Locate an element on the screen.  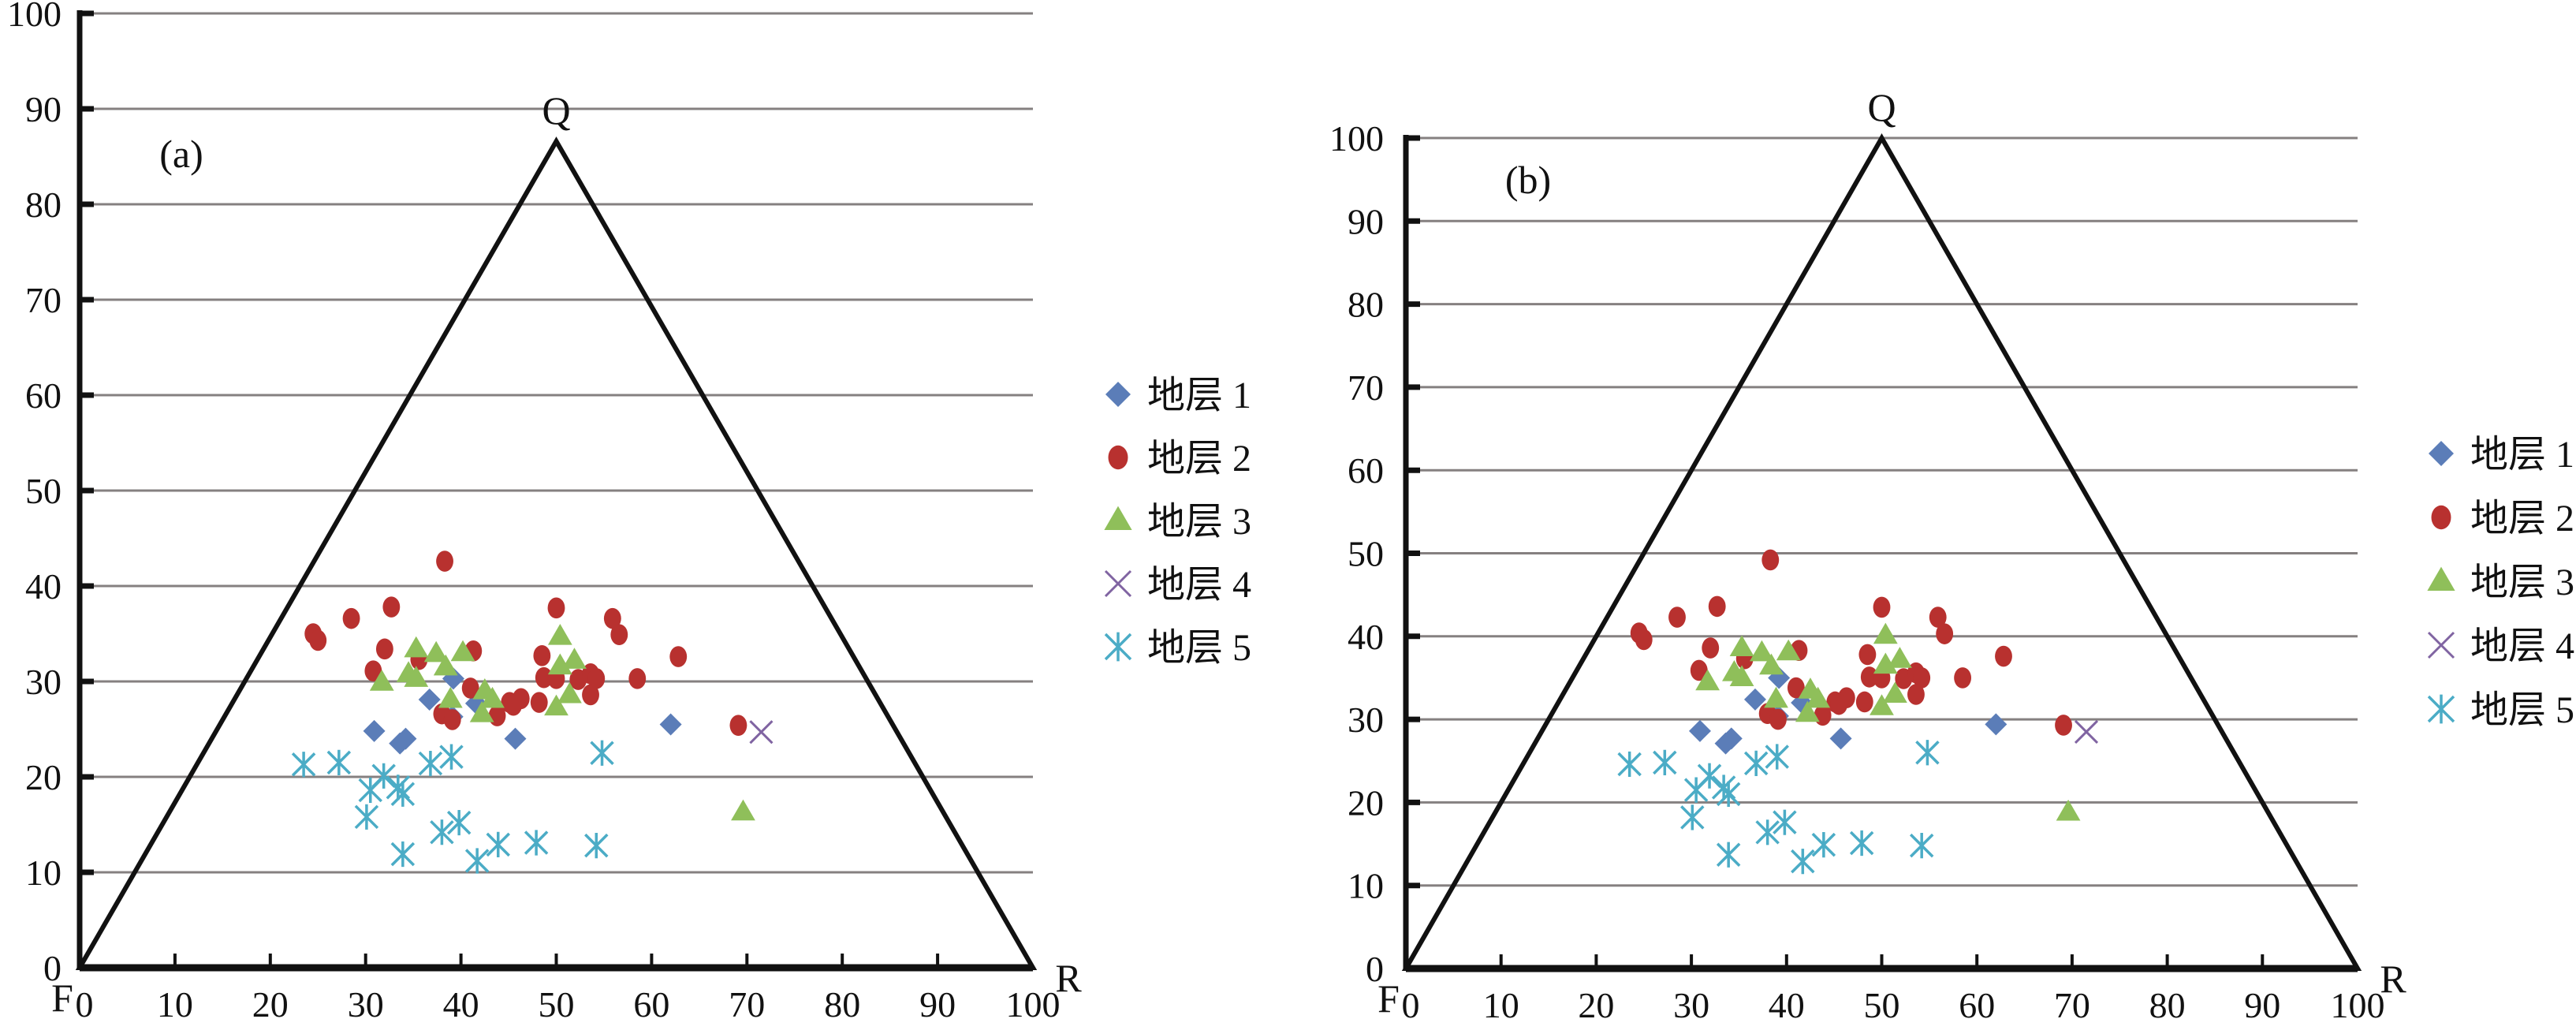
vertex-label-f: F is located at coordinates (1388, 997).